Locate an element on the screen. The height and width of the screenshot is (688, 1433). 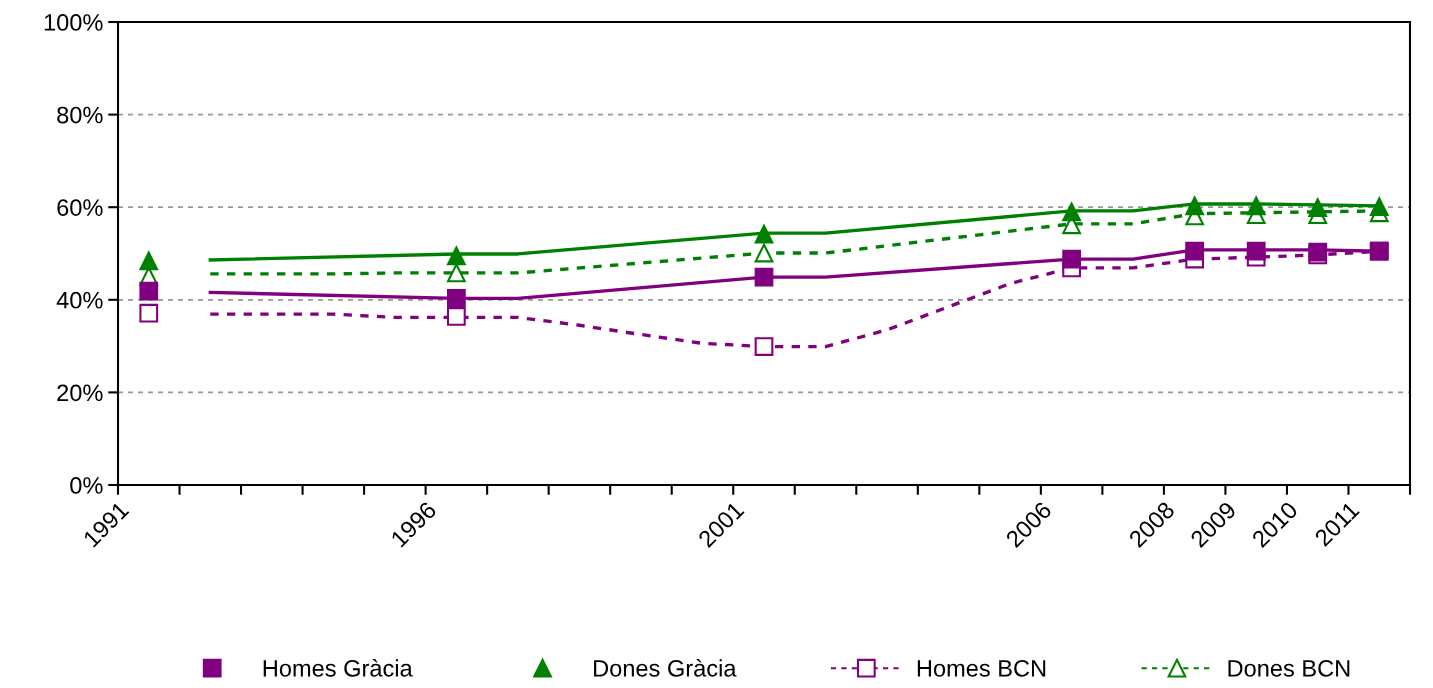
legend-label: Dones Gràcia is located at coordinates (665, 668).